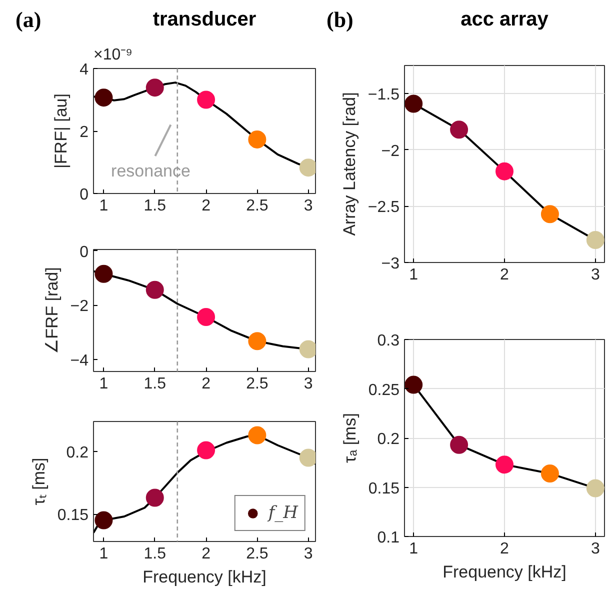 Image resolution: width=616 pixels, height=599 pixels. I want to click on y-tick-label: 4, so click(84, 70).